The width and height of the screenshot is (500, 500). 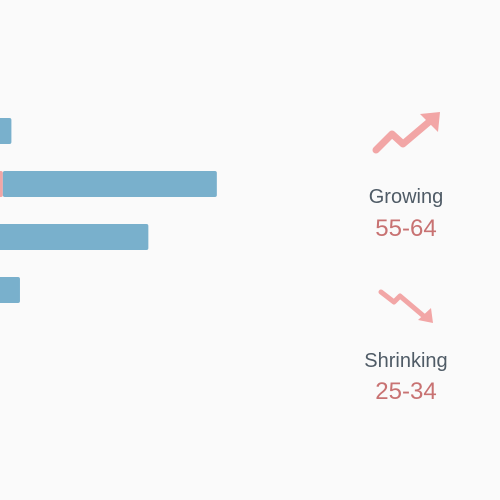 I want to click on growing-age-range: 55-64, so click(x=406, y=228).